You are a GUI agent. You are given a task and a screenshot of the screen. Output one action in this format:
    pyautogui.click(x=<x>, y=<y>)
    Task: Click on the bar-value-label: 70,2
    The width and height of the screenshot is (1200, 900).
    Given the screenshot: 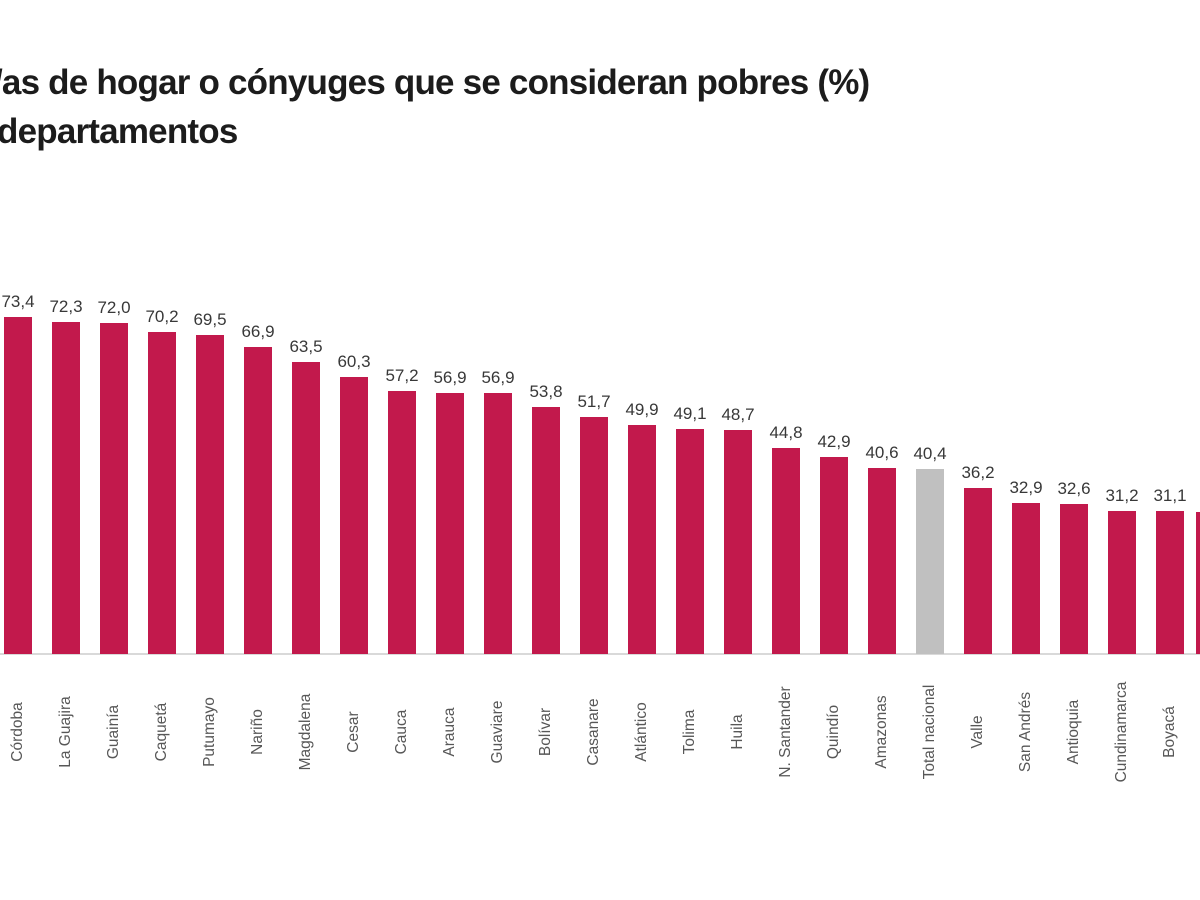 What is the action you would take?
    pyautogui.click(x=162, y=316)
    